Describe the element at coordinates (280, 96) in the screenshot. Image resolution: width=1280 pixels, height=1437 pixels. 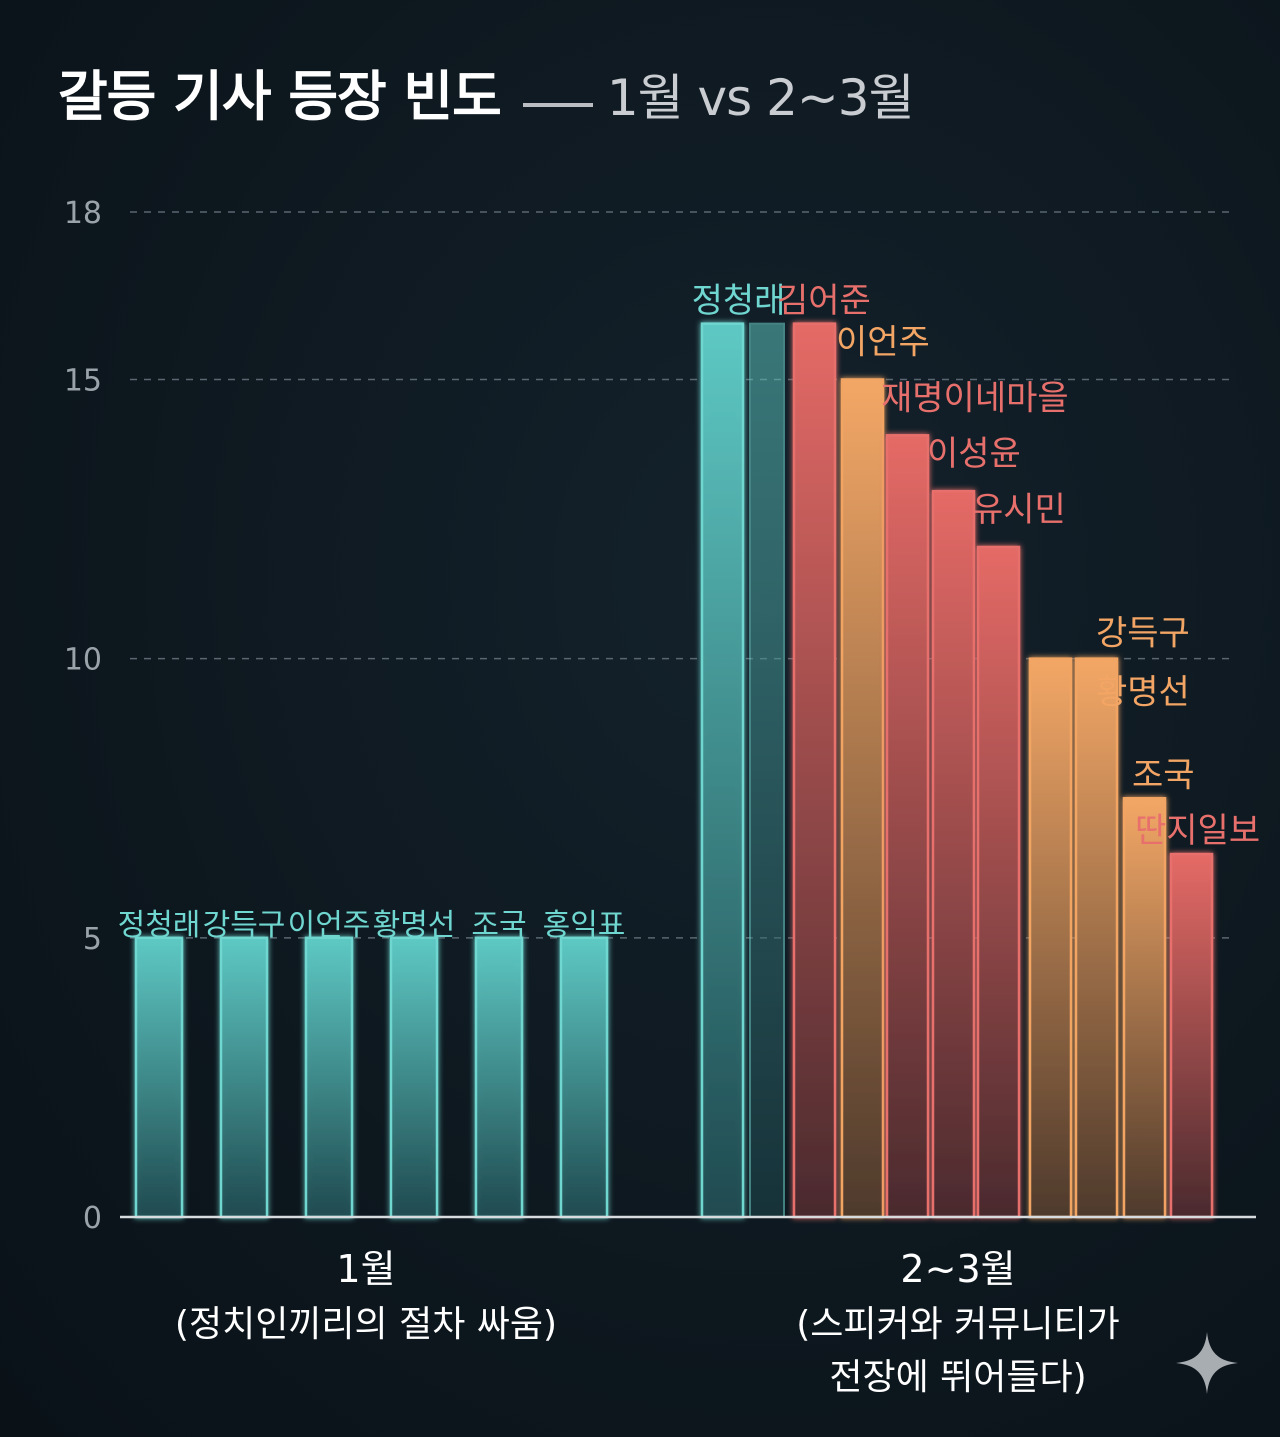
I see `title-main: 갈등 기사 등장 빈도` at that location.